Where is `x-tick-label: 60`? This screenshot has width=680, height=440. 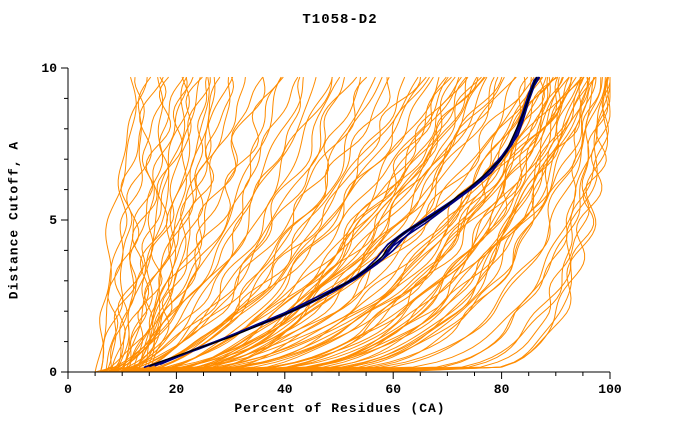
x-tick-label: 60 is located at coordinates (393, 389).